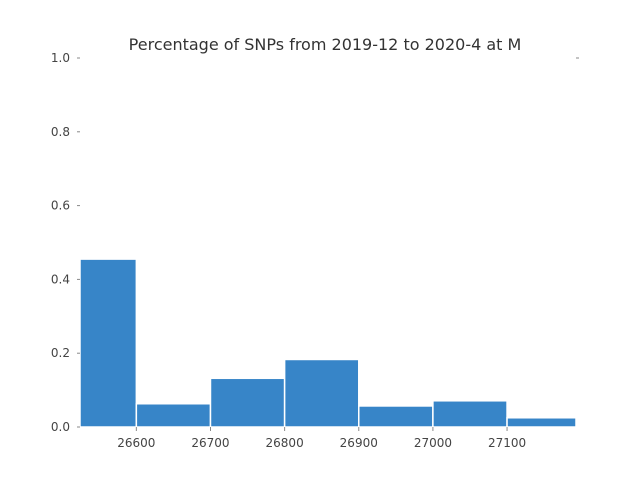 Image resolution: width=640 pixels, height=480 pixels. What do you see at coordinates (60, 58) in the screenshot?
I see `y-tick-label: 1.0` at bounding box center [60, 58].